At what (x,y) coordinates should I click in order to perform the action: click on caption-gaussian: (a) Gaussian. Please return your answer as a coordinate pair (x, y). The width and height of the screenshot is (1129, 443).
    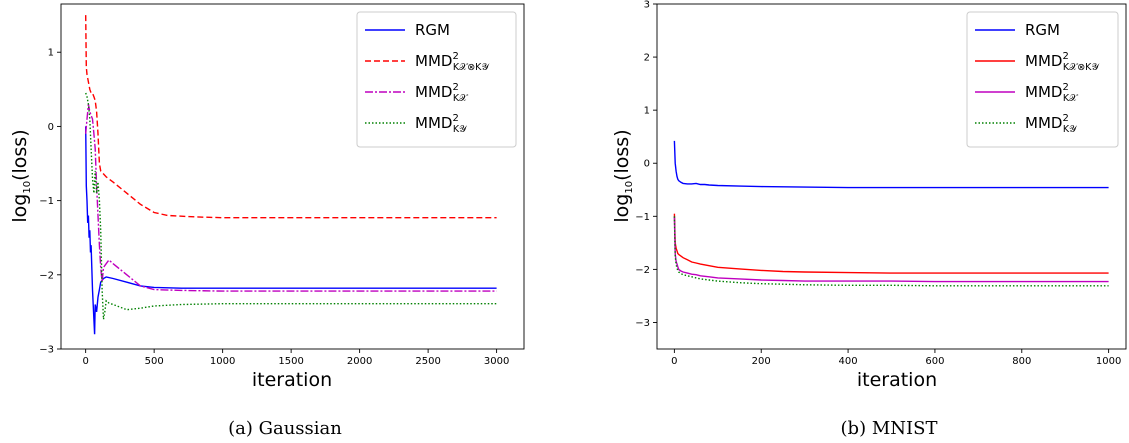
    Looking at the image, I should click on (285, 428).